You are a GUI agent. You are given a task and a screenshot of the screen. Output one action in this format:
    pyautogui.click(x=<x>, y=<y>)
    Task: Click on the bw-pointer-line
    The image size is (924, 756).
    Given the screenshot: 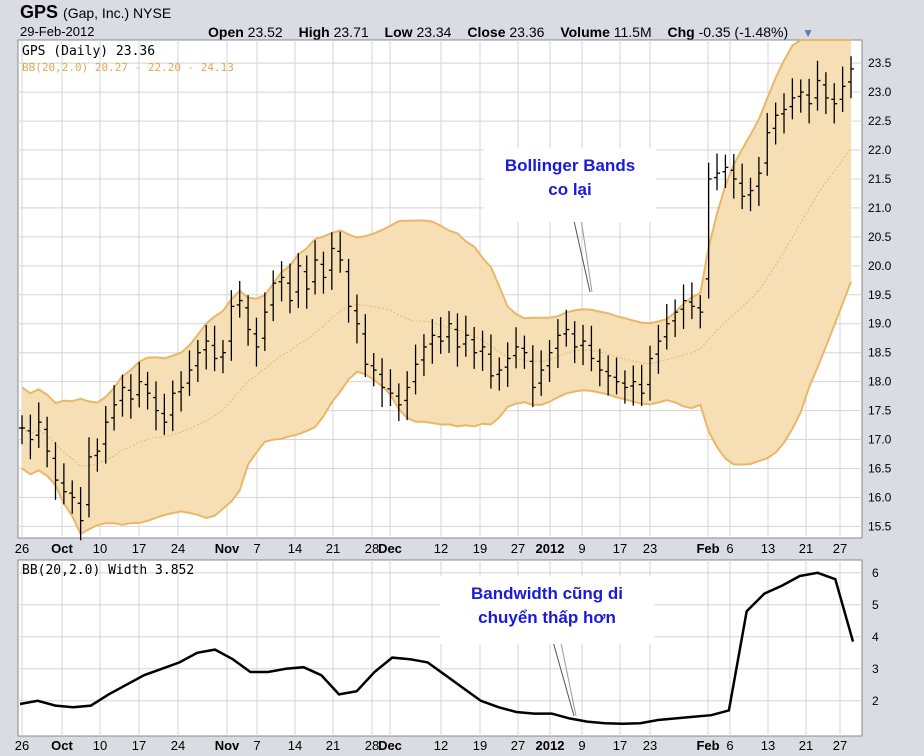 What is the action you would take?
    pyautogui.click(x=563, y=677)
    